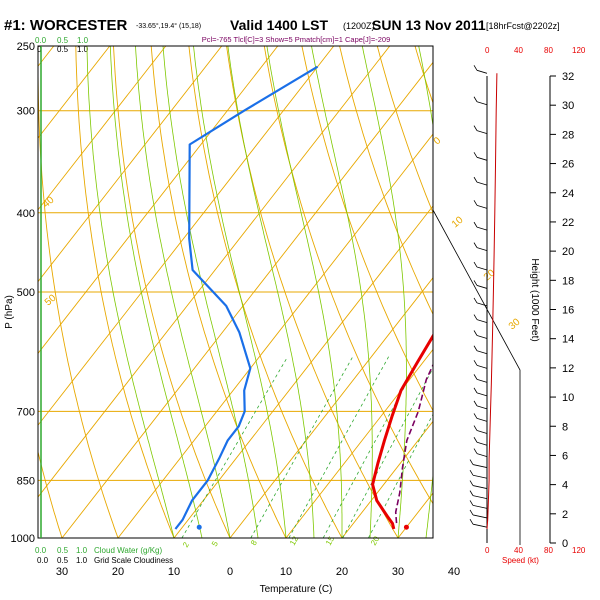  Describe the element at coordinates (454, 572) in the screenshot. I see `temperature-tick: 40` at that location.